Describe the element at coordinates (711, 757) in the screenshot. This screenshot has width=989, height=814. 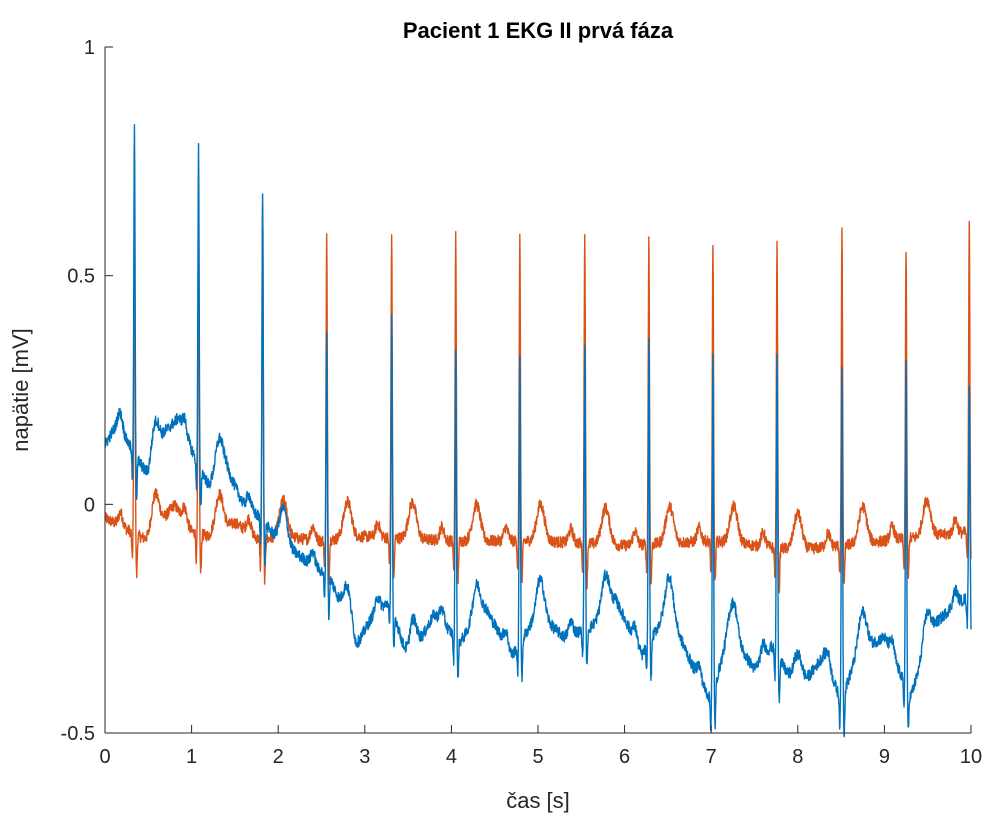
I see `x-tick-label: 7` at that location.